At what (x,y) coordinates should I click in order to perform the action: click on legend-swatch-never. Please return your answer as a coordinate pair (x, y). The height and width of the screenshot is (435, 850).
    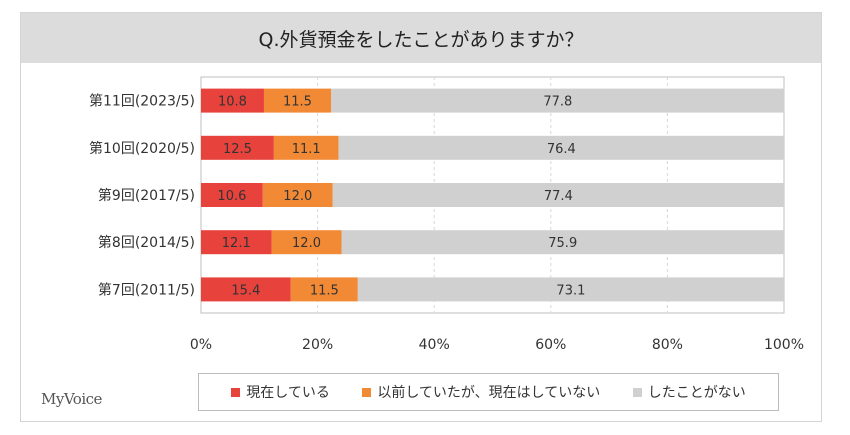
    Looking at the image, I should click on (637, 392).